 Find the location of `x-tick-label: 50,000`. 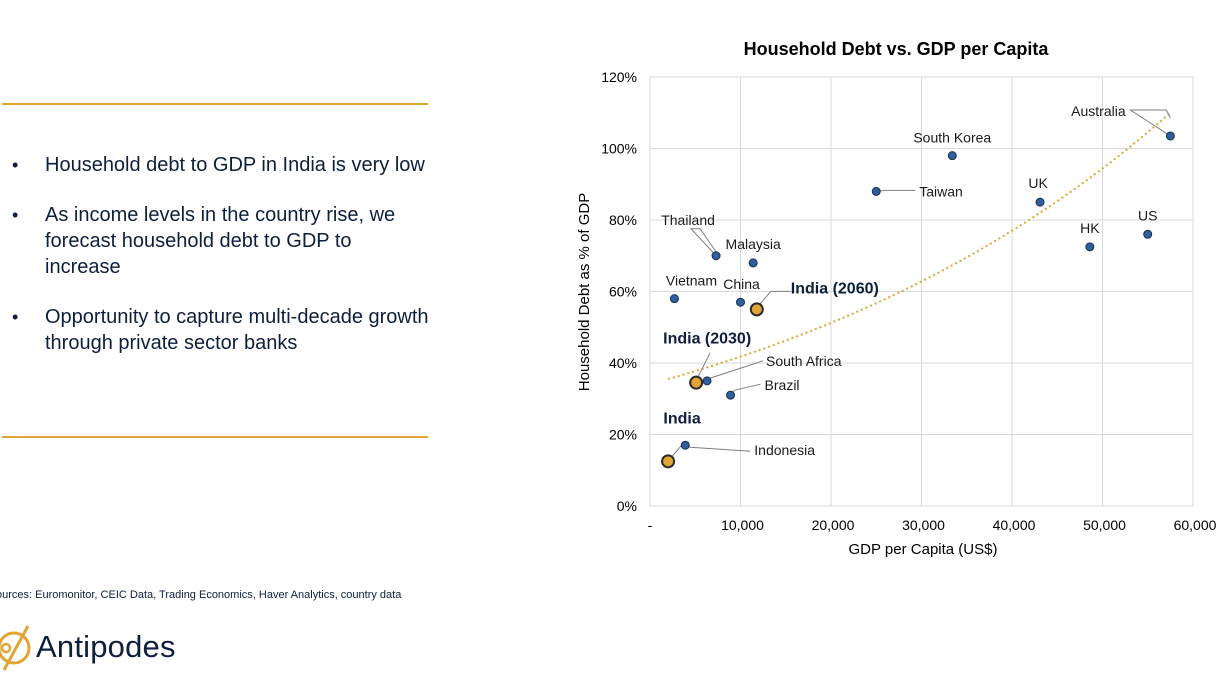

x-tick-label: 50,000 is located at coordinates (1104, 525).